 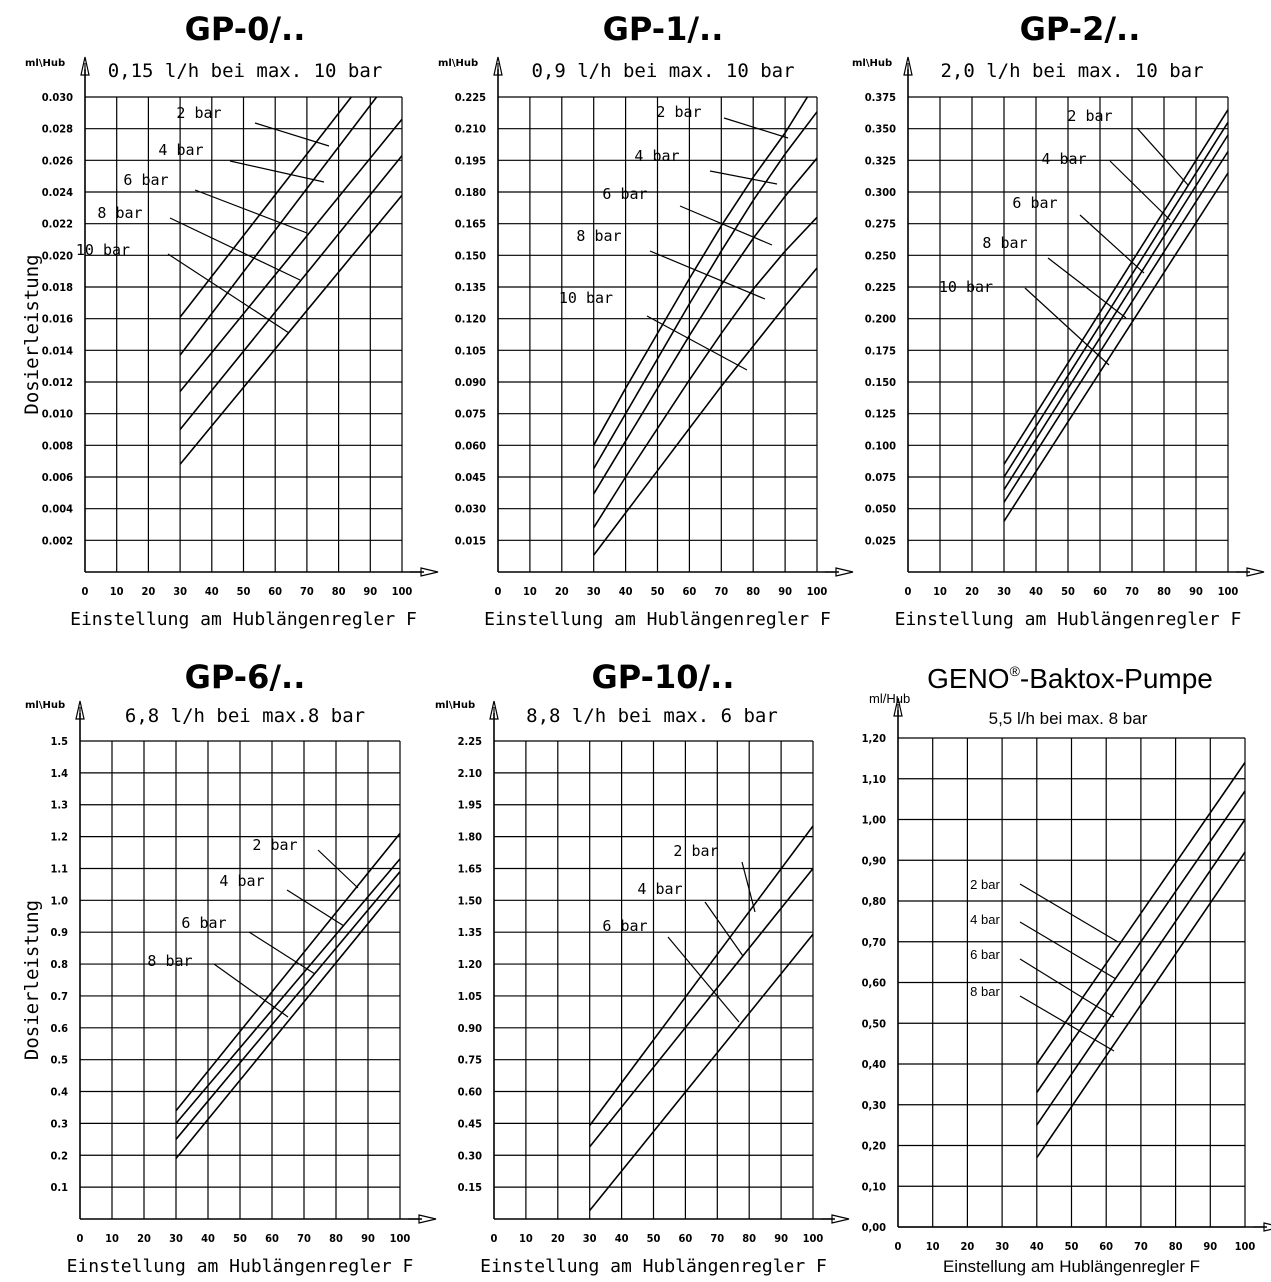 I want to click on y-tick-label: 0.100, so click(x=880, y=445).